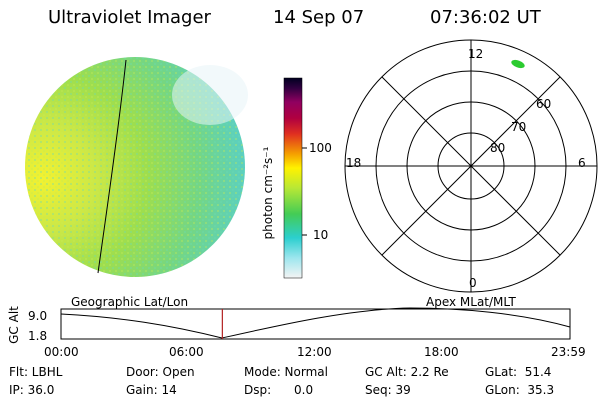 The width and height of the screenshot is (600, 400). What do you see at coordinates (544, 104) in the screenshot?
I see `mlat-label-60: 60` at bounding box center [544, 104].